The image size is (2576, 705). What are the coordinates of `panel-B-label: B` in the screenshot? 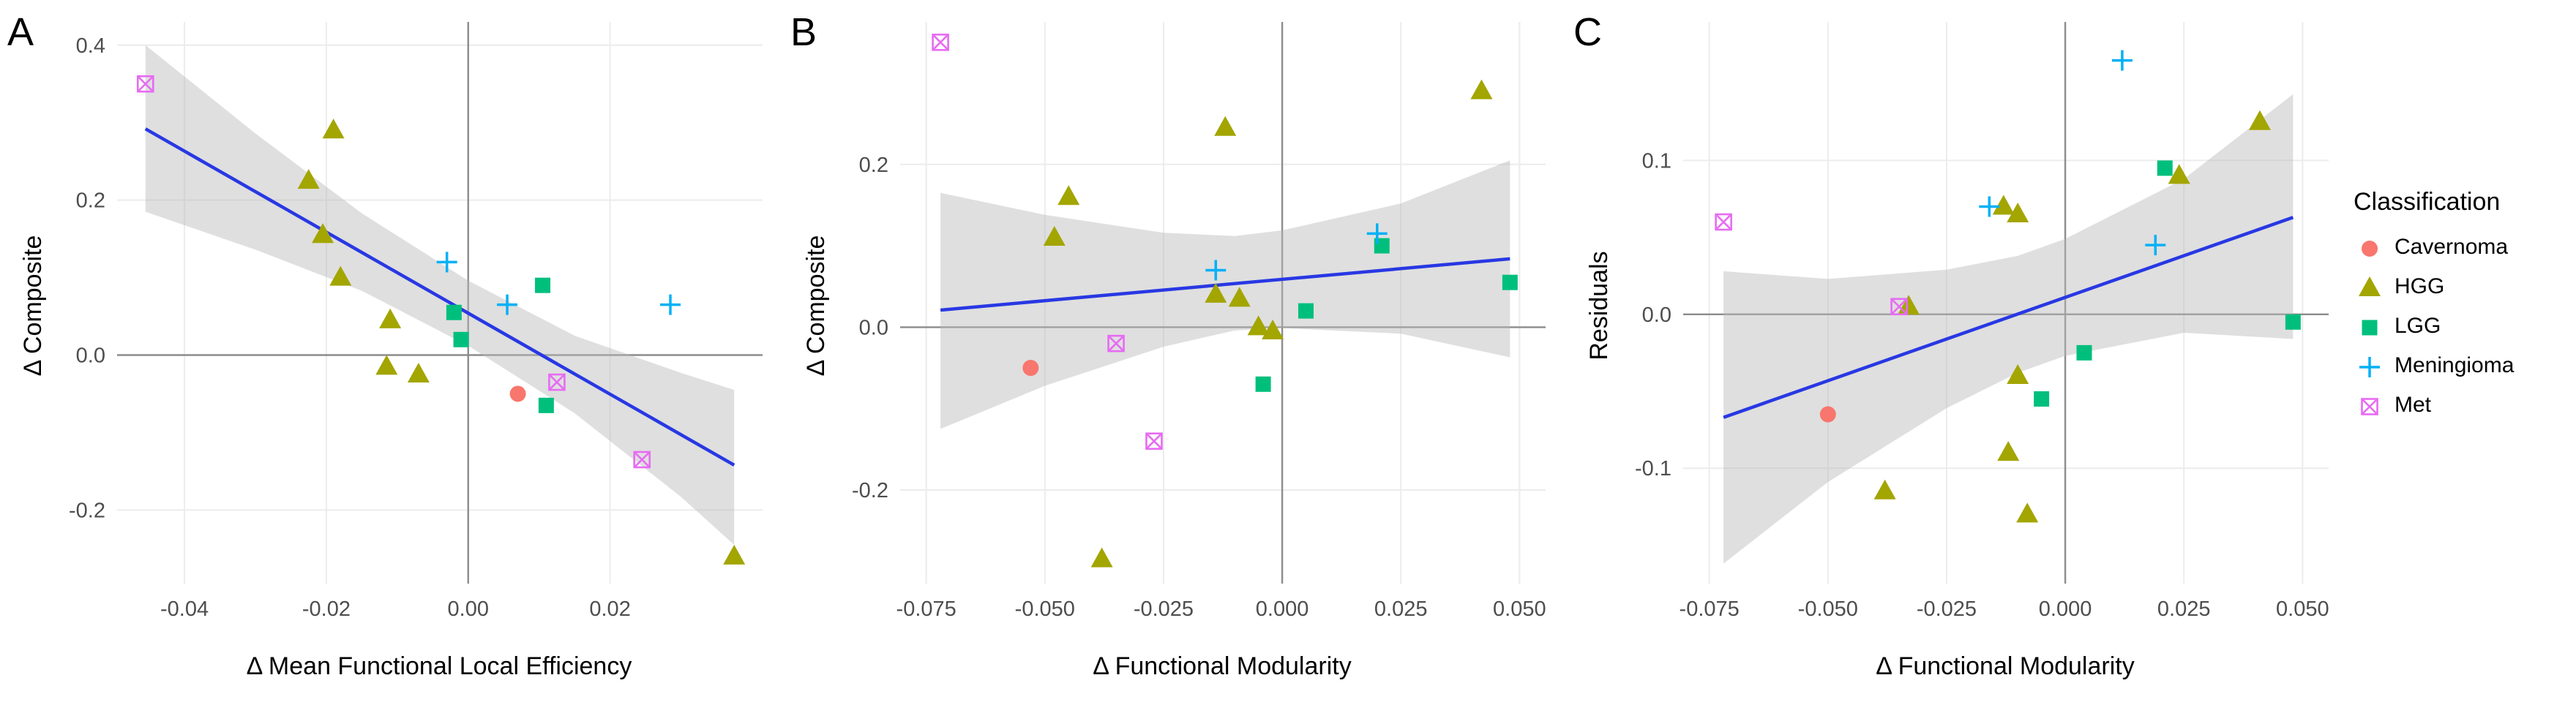 It's located at (803, 32).